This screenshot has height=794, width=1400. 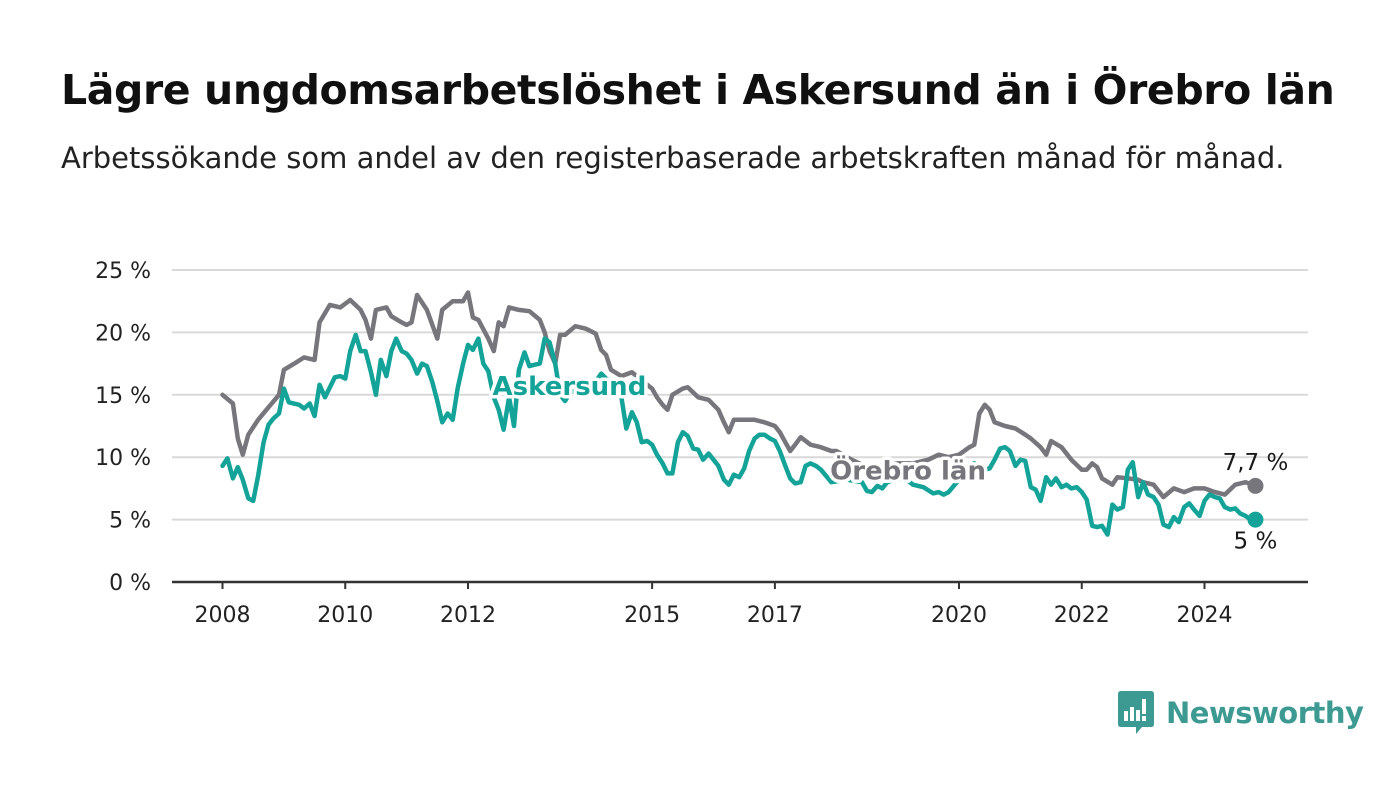 I want to click on y-tick-label: 15 %, so click(x=123, y=396).